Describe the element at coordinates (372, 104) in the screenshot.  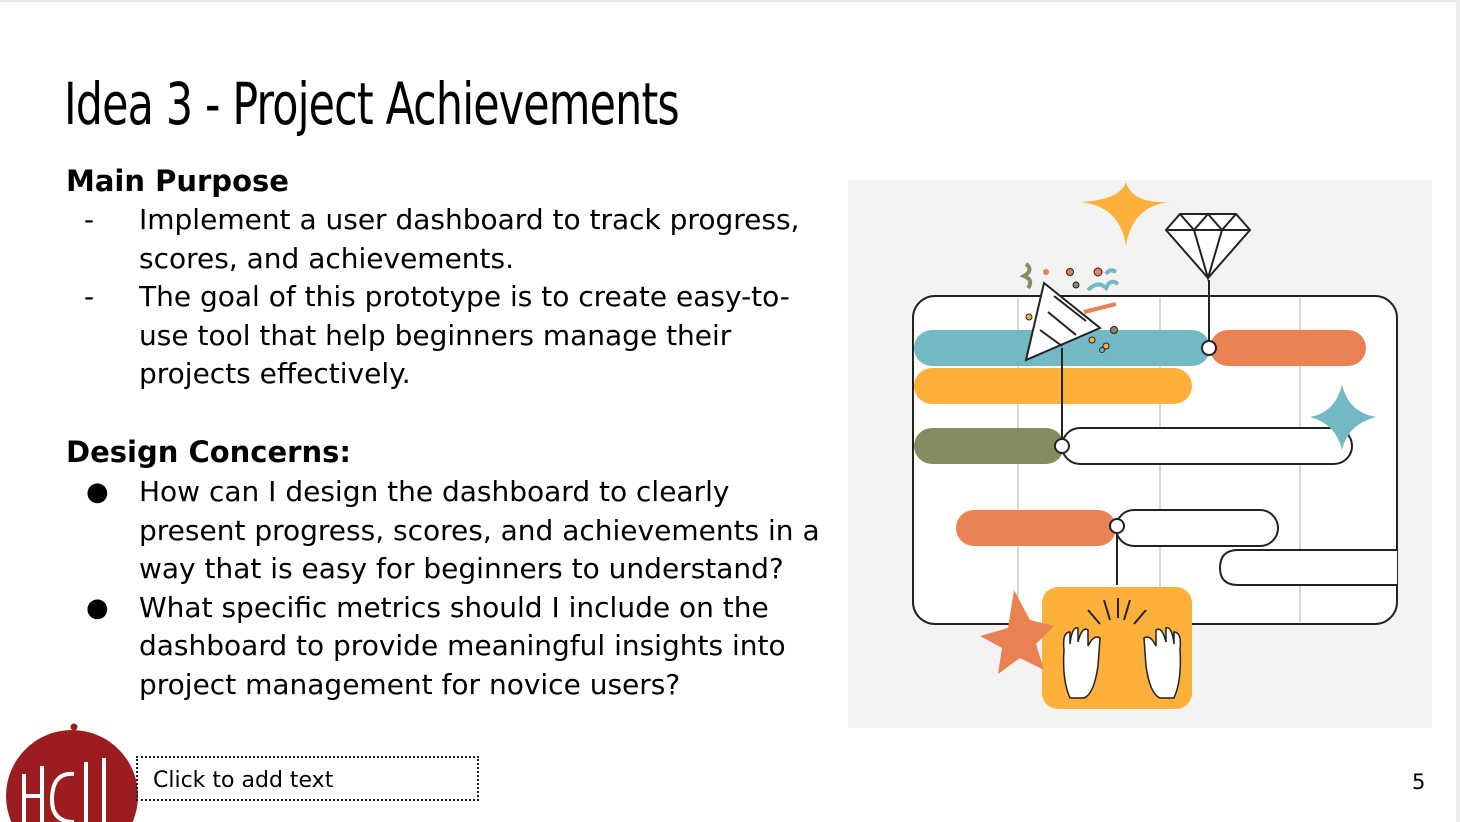
I see `slide-title: Idea 3 - Project Achievements` at that location.